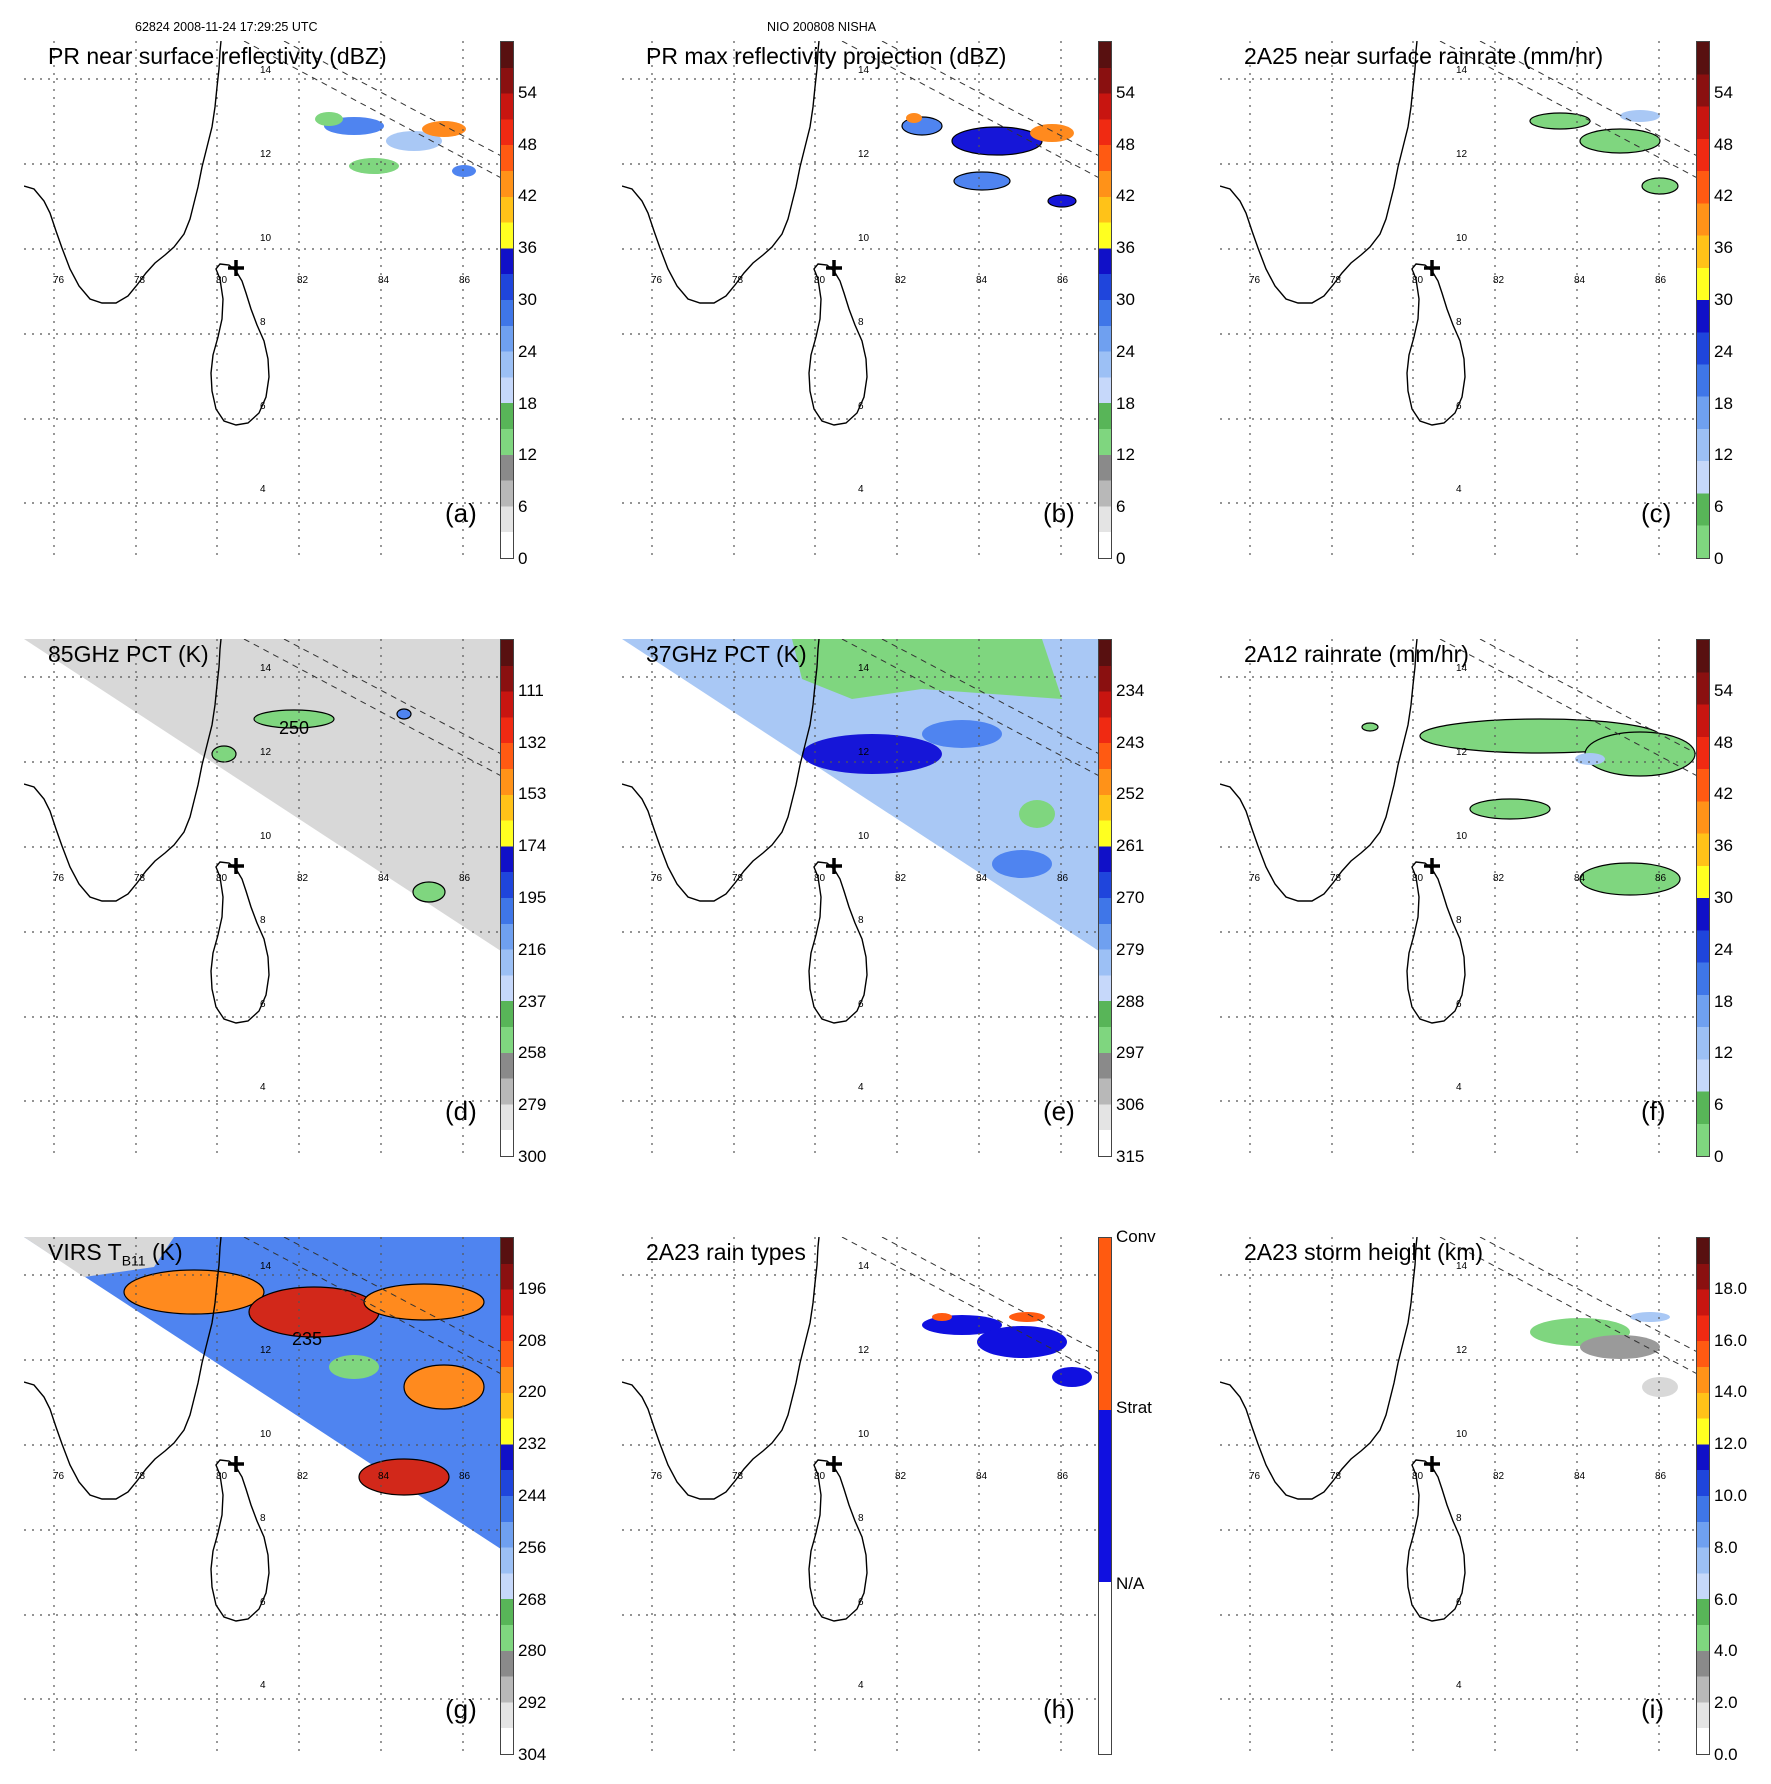 The width and height of the screenshot is (1771, 1784). What do you see at coordinates (1418, 1476) in the screenshot?
I see `longitude-label: 80` at bounding box center [1418, 1476].